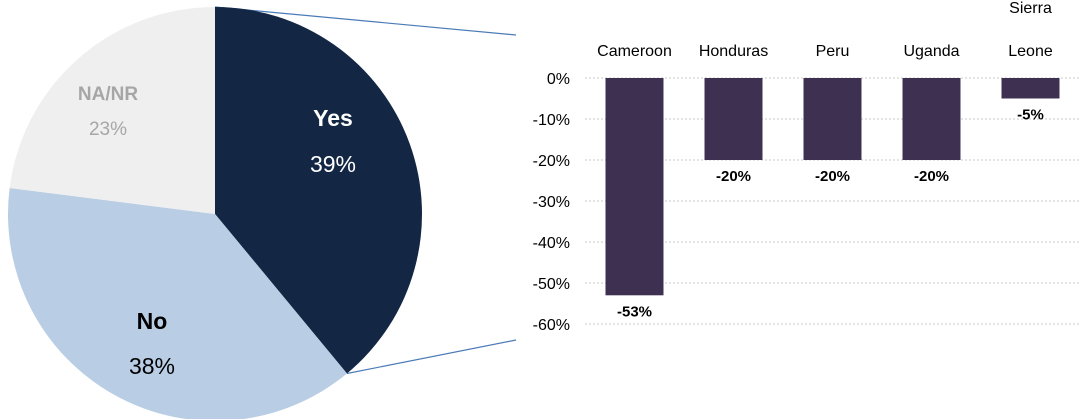 This screenshot has height=419, width=1081. What do you see at coordinates (108, 94) in the screenshot?
I see `pie-label-na-nr: NA/NR` at bounding box center [108, 94].